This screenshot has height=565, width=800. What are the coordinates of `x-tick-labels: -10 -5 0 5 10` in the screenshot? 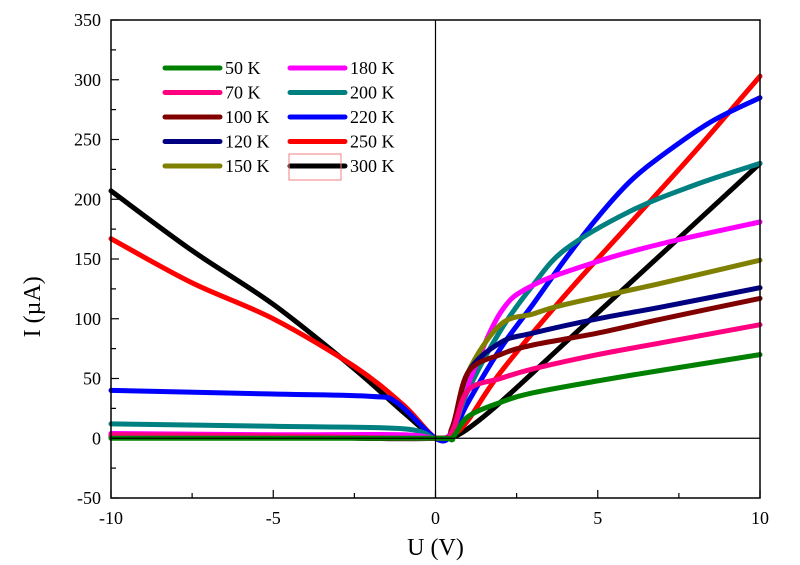 It's located at (434, 518).